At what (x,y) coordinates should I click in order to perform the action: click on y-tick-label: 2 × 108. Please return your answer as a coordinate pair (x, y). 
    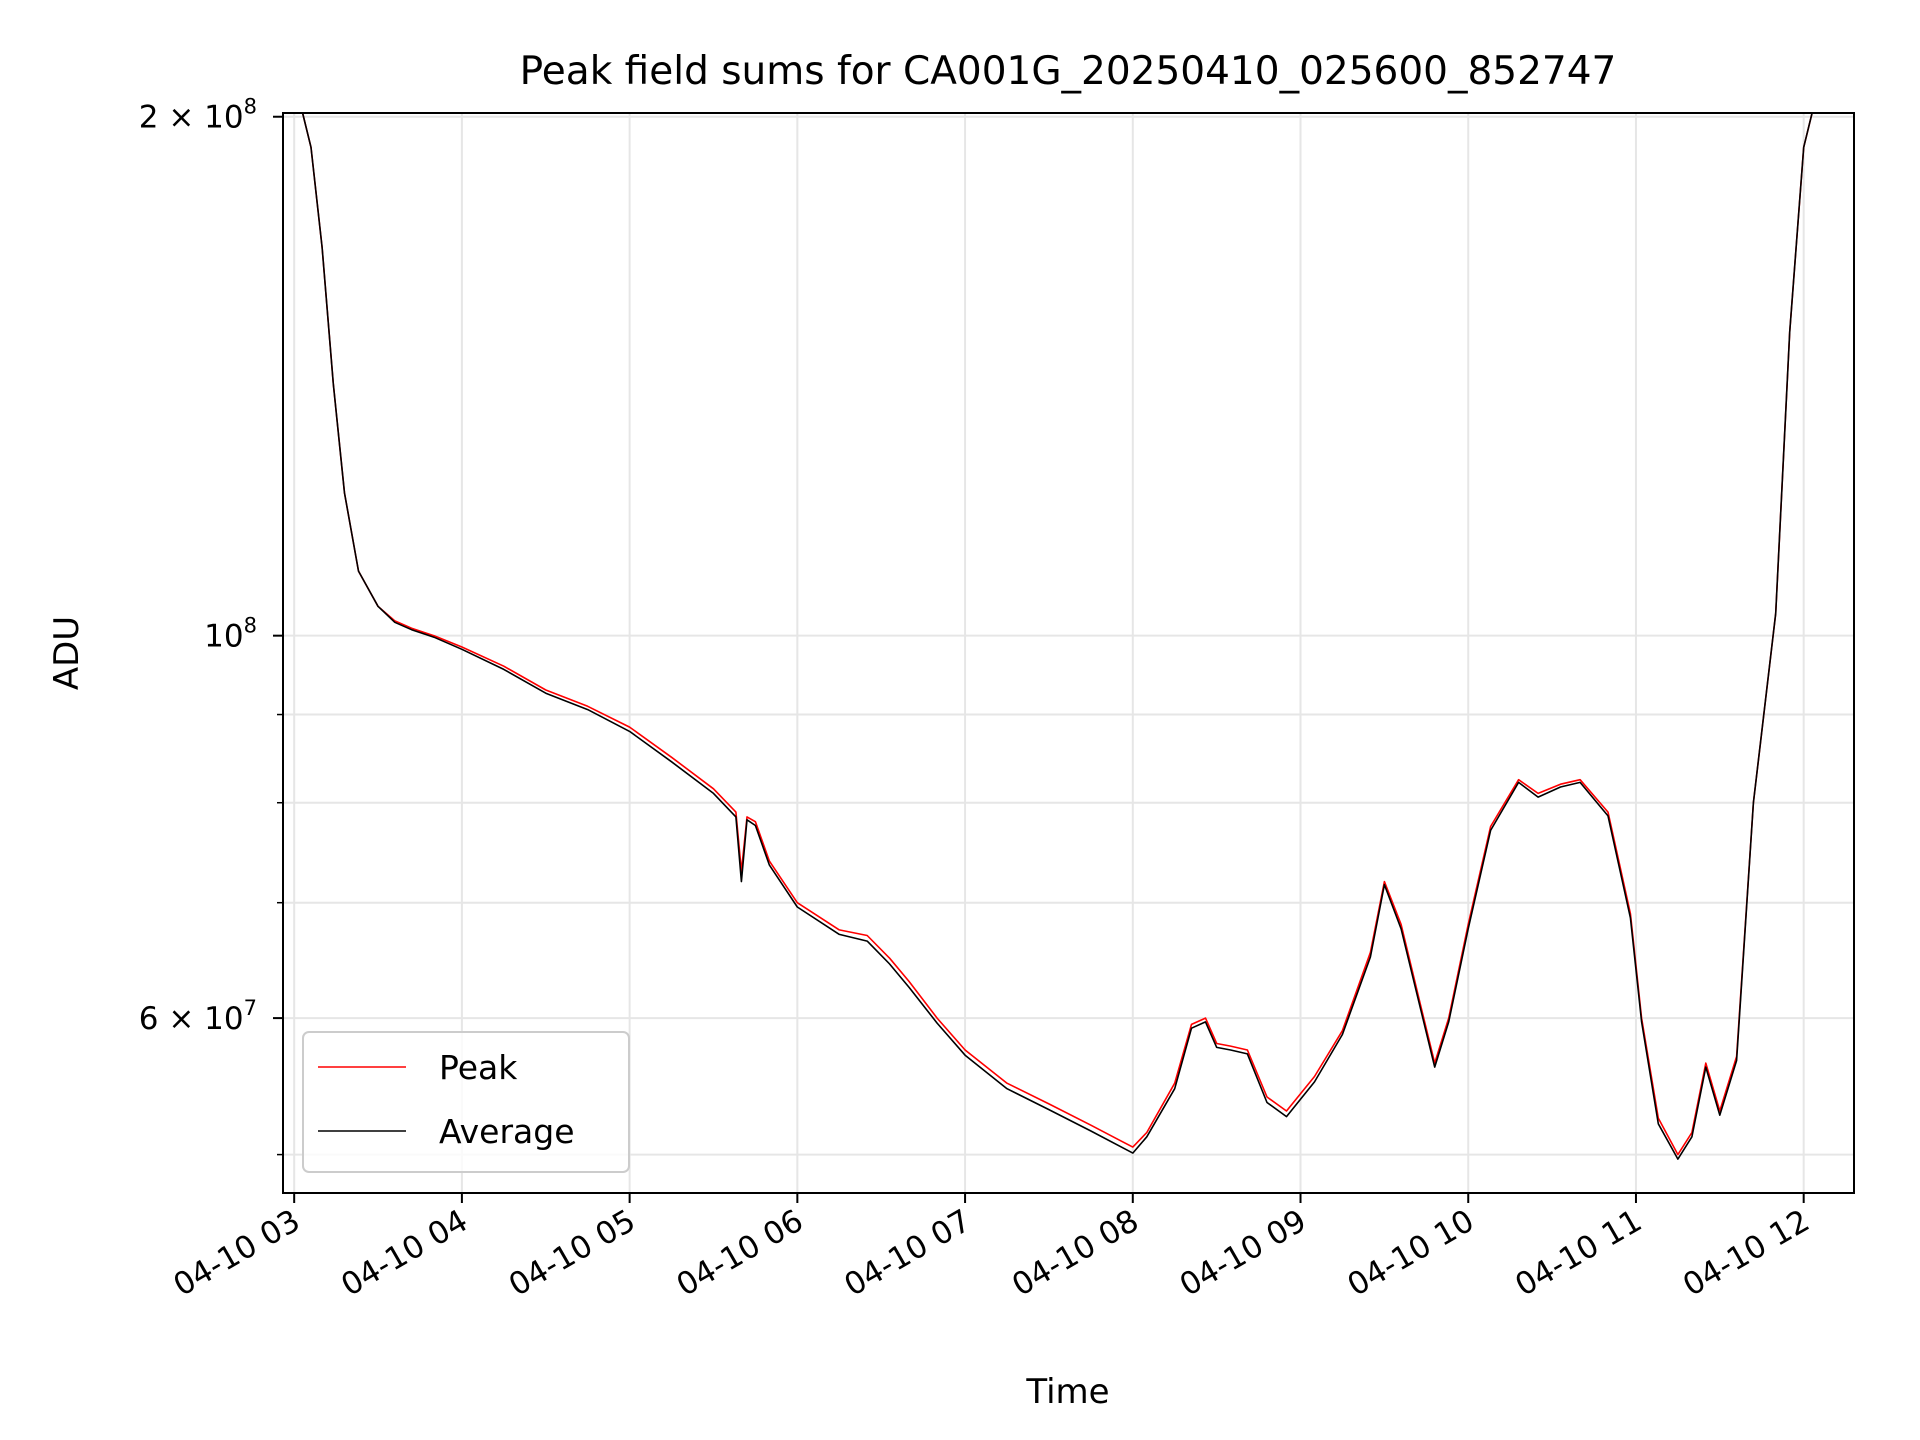
    Looking at the image, I should click on (198, 115).